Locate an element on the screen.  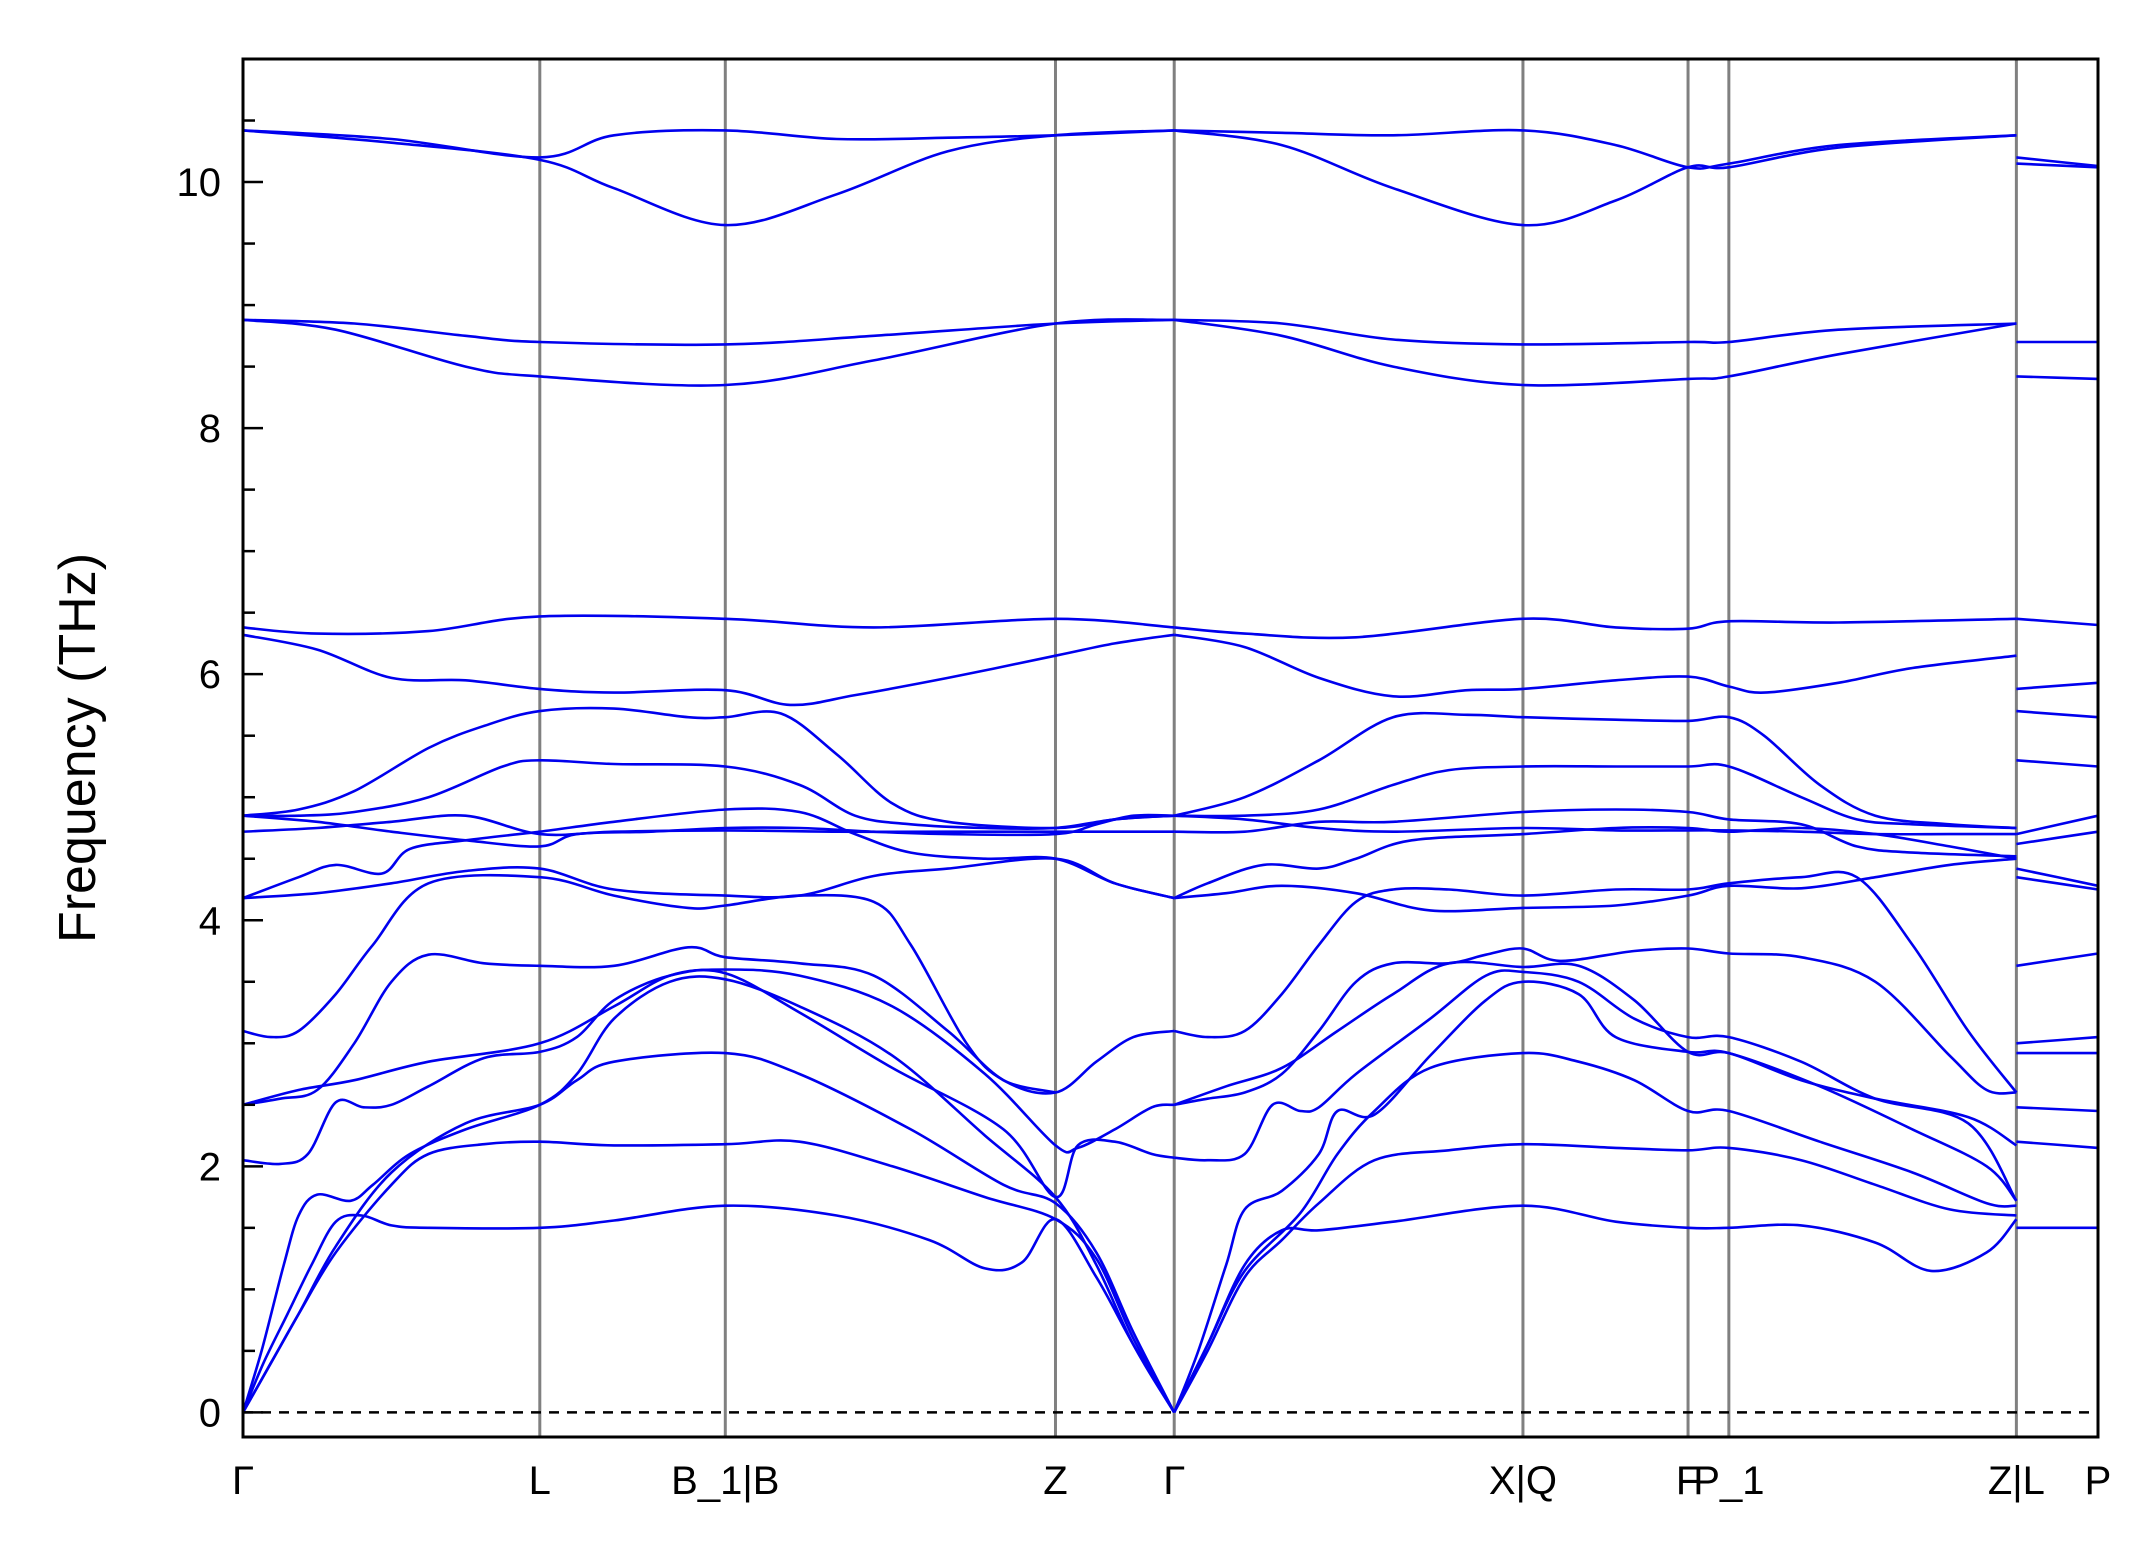
x-axis-ticks: Γ L B_1|B Z Γ X|Q FP_1 Z|L P is located at coordinates (1171, 1481).